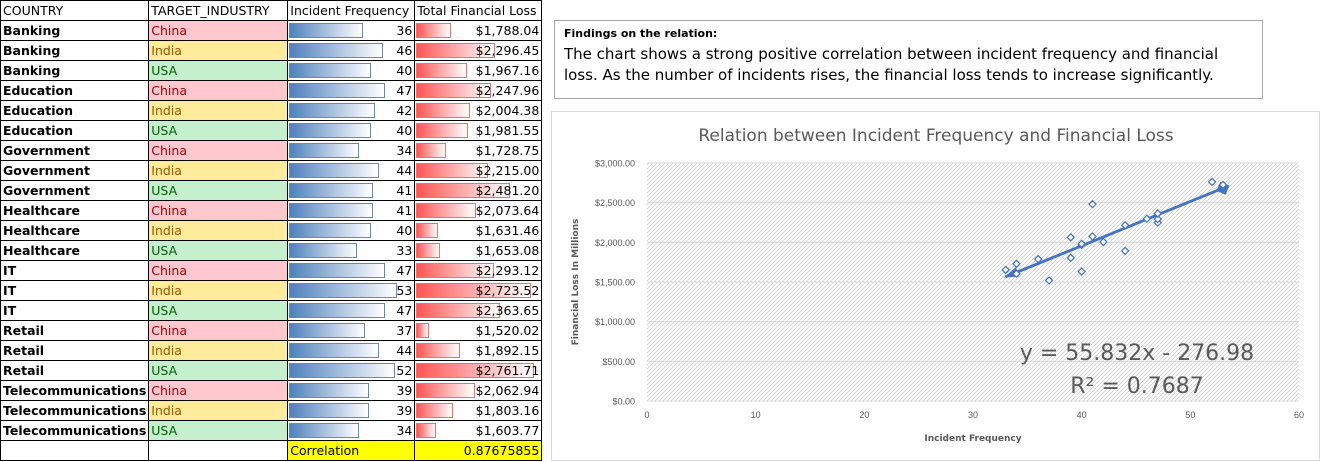 The height and width of the screenshot is (462, 1323). I want to click on loss-cell: $2,073.64, so click(478, 210).